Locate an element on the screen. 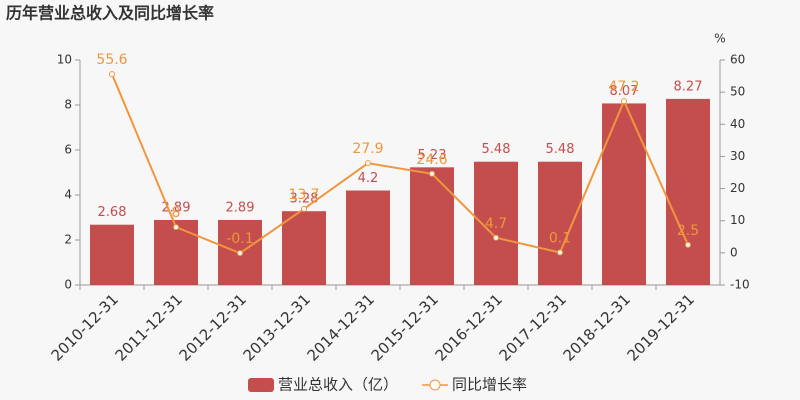 This screenshot has height=400, width=800. legend-swatch is located at coordinates (261, 385).